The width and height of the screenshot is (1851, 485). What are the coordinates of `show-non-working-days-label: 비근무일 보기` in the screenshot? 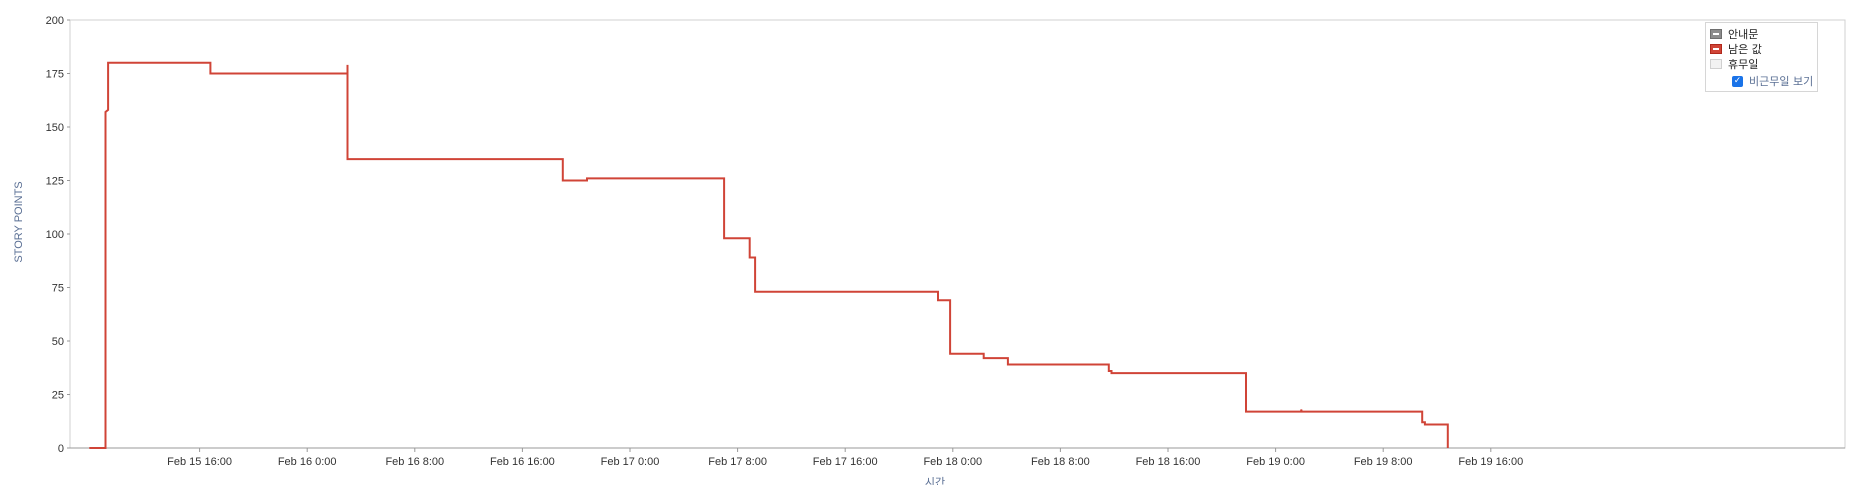 It's located at (1781, 81).